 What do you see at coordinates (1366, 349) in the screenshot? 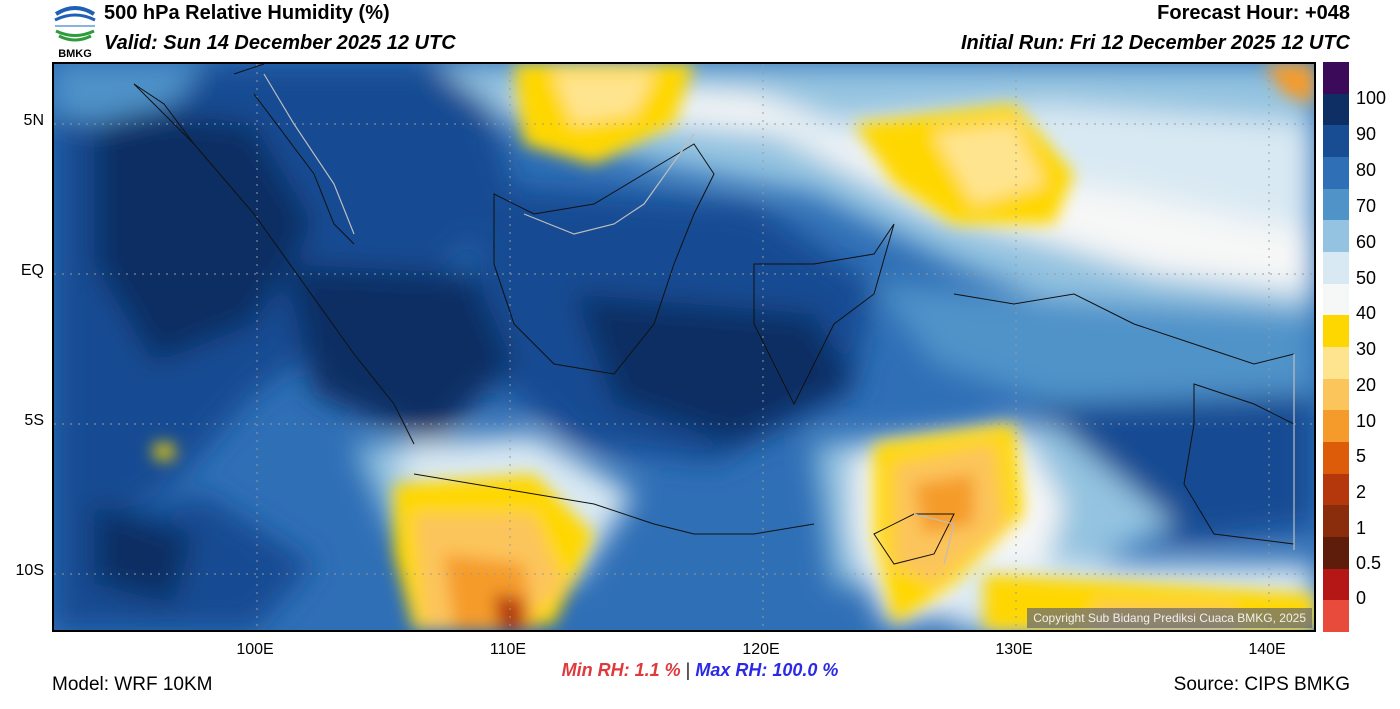
I see `colorbar-label: 30` at bounding box center [1366, 349].